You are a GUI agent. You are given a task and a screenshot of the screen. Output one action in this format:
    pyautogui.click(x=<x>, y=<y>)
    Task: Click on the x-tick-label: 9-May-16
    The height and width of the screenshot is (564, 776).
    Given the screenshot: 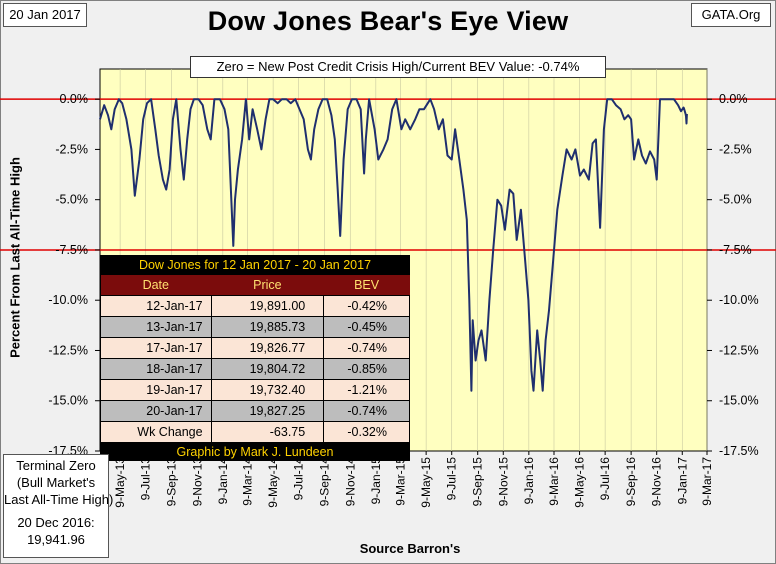 What is the action you would take?
    pyautogui.click(x=580, y=482)
    